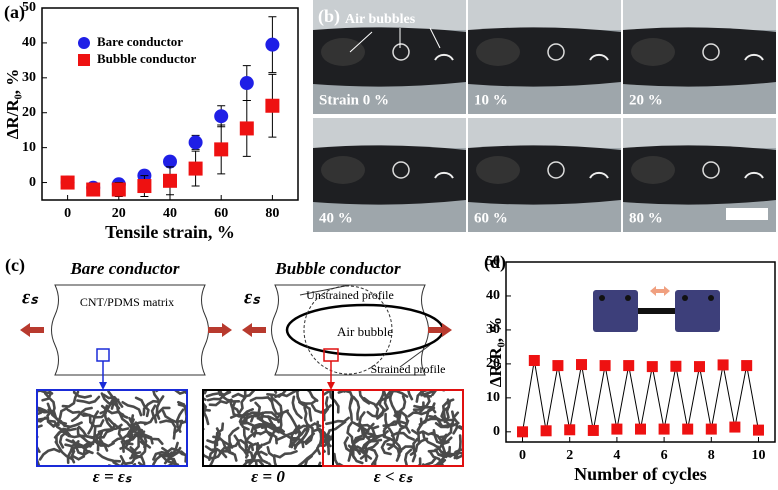  Describe the element at coordinates (646, 218) in the screenshot. I see `strain-label: 80 %` at that location.